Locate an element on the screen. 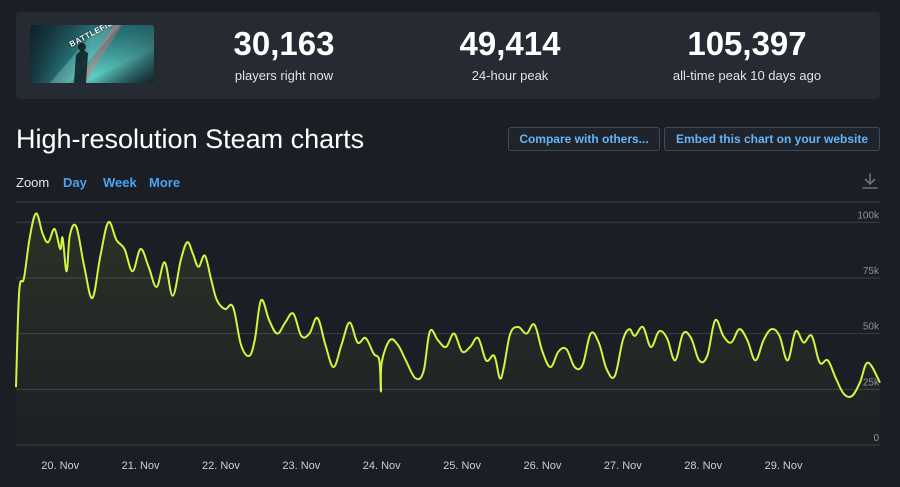  y-tick-label: 0 is located at coordinates (876, 438).